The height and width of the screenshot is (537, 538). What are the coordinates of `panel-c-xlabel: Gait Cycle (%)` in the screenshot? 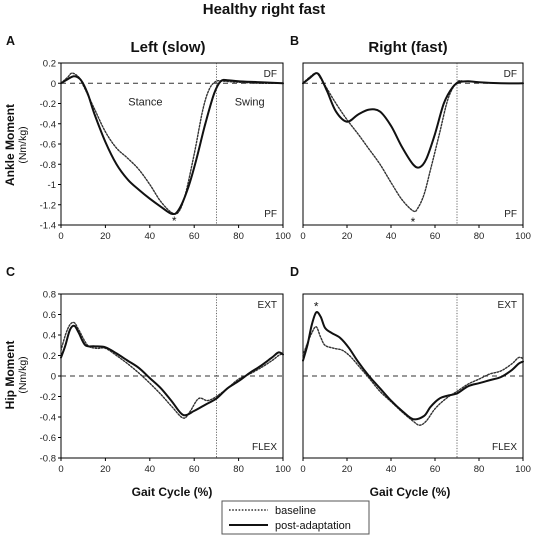 It's located at (172, 492).